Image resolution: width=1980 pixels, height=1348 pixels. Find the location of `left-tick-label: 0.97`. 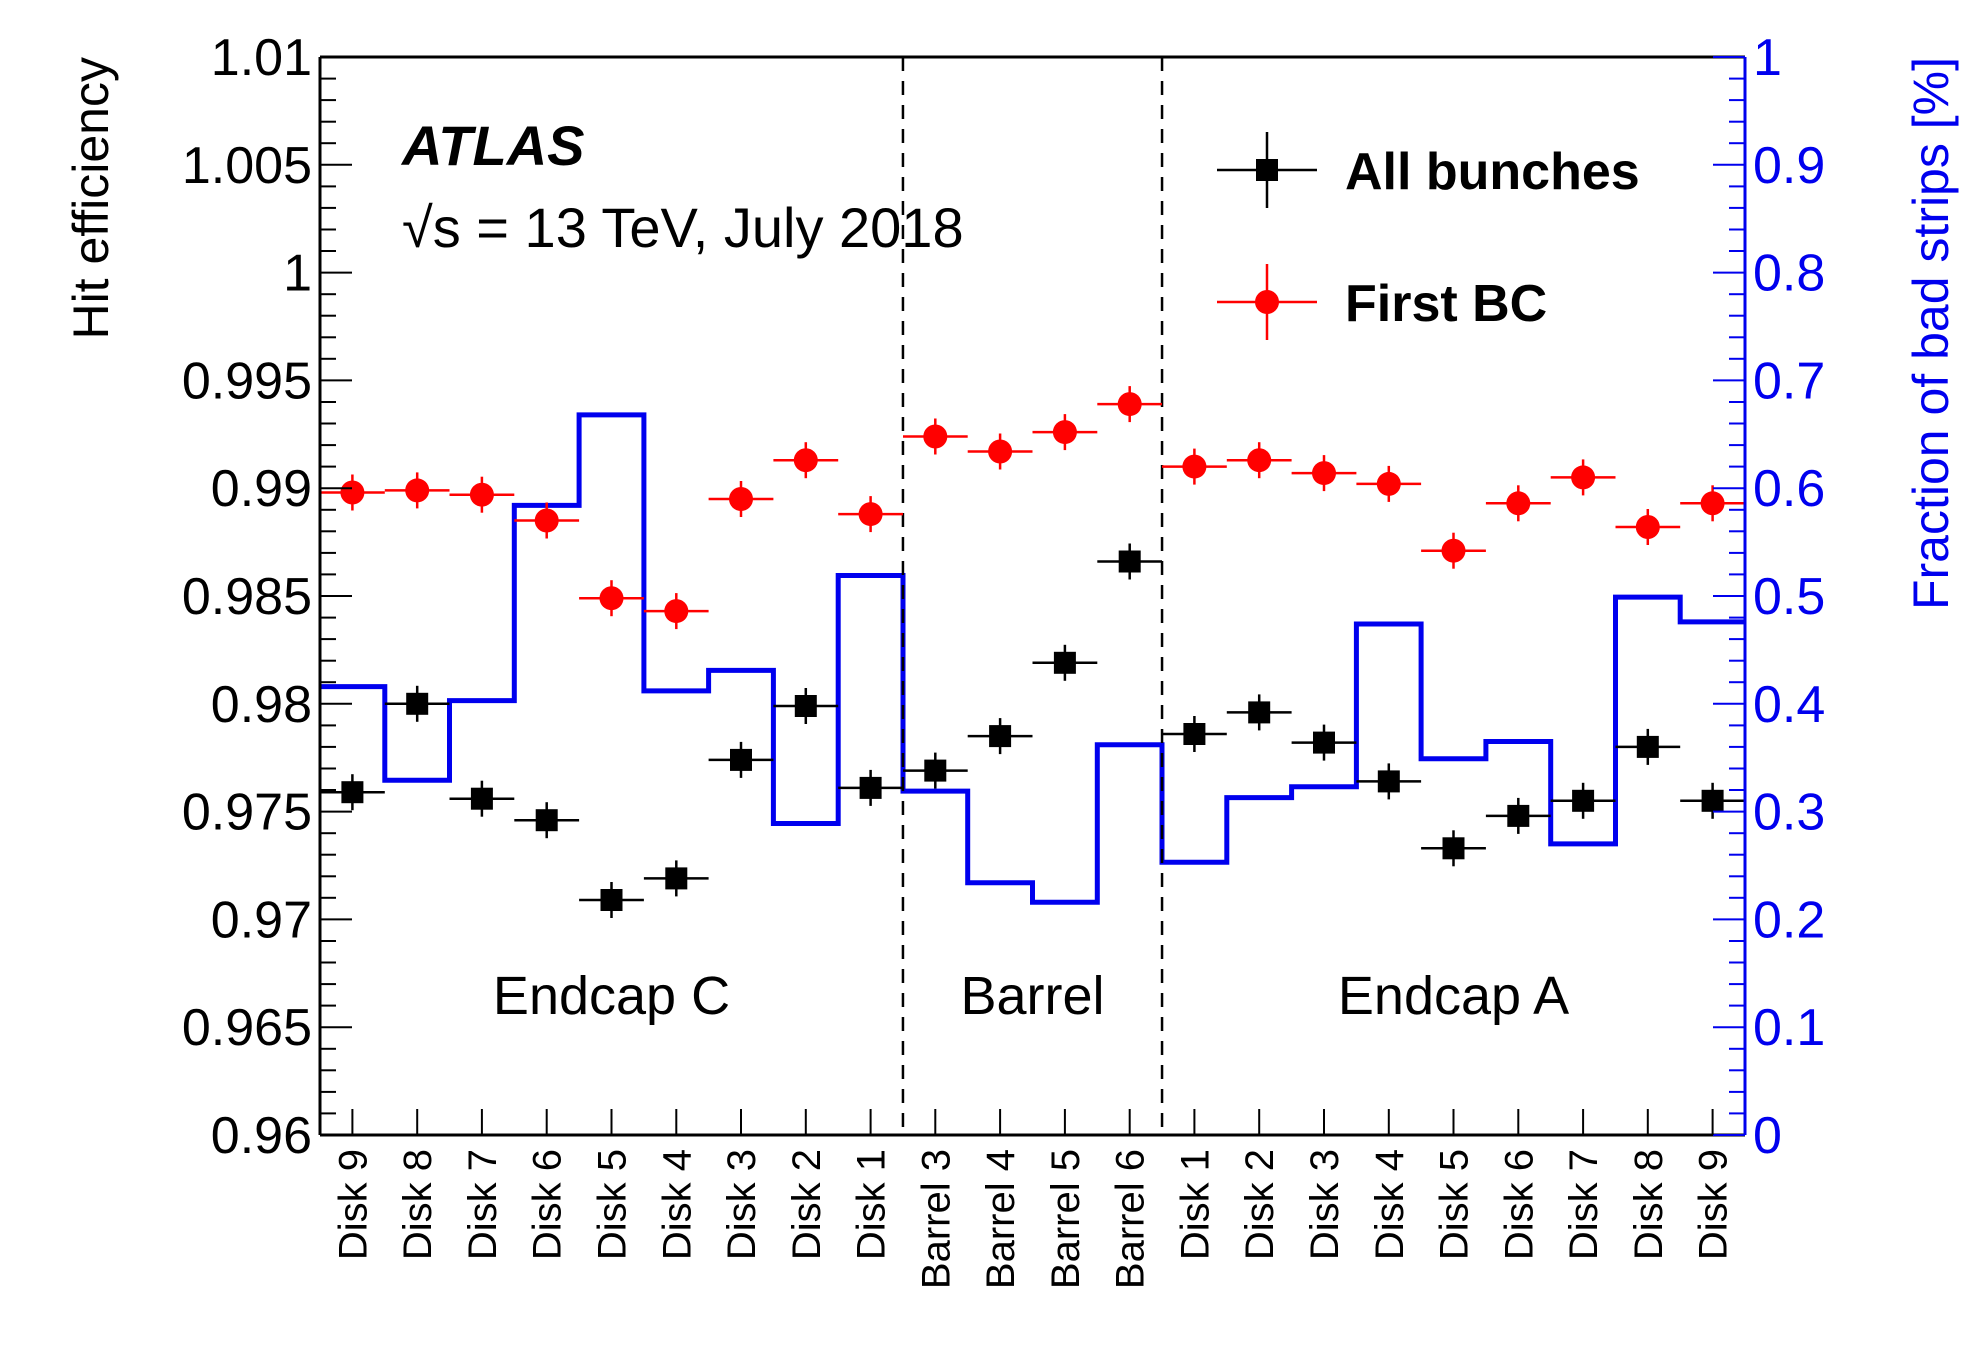

left-tick-label: 0.97 is located at coordinates (261, 920).